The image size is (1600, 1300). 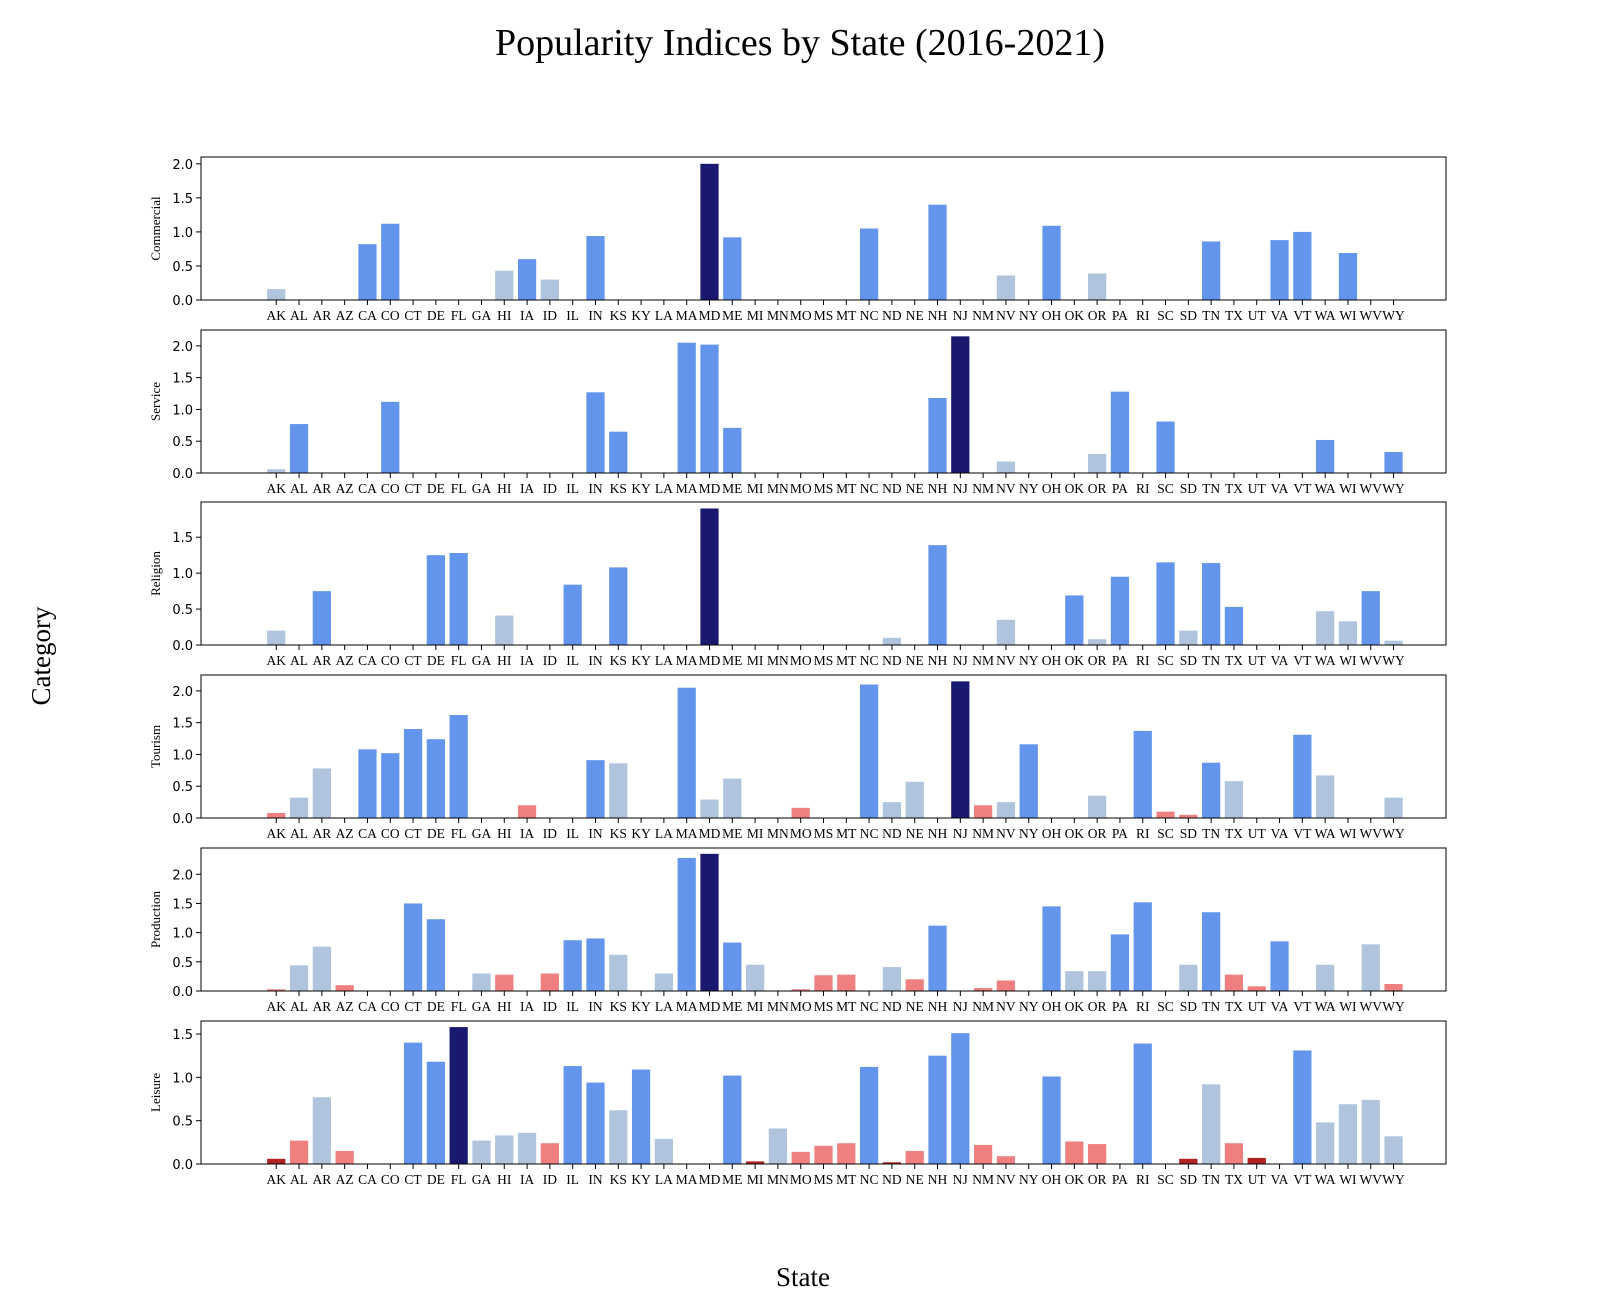 What do you see at coordinates (1165, 603) in the screenshot?
I see `bar-religion-sc` at bounding box center [1165, 603].